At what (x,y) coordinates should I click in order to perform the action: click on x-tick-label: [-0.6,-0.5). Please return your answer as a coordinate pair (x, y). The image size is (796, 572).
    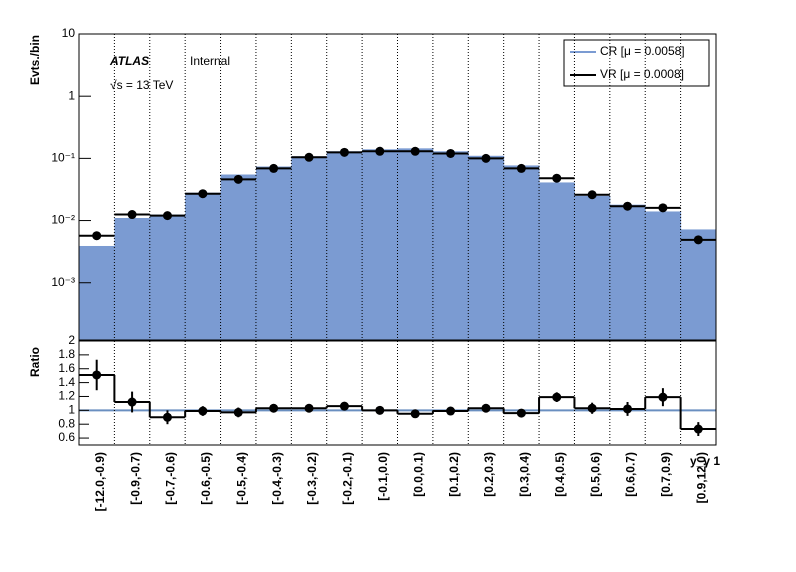
    Looking at the image, I should click on (206, 478).